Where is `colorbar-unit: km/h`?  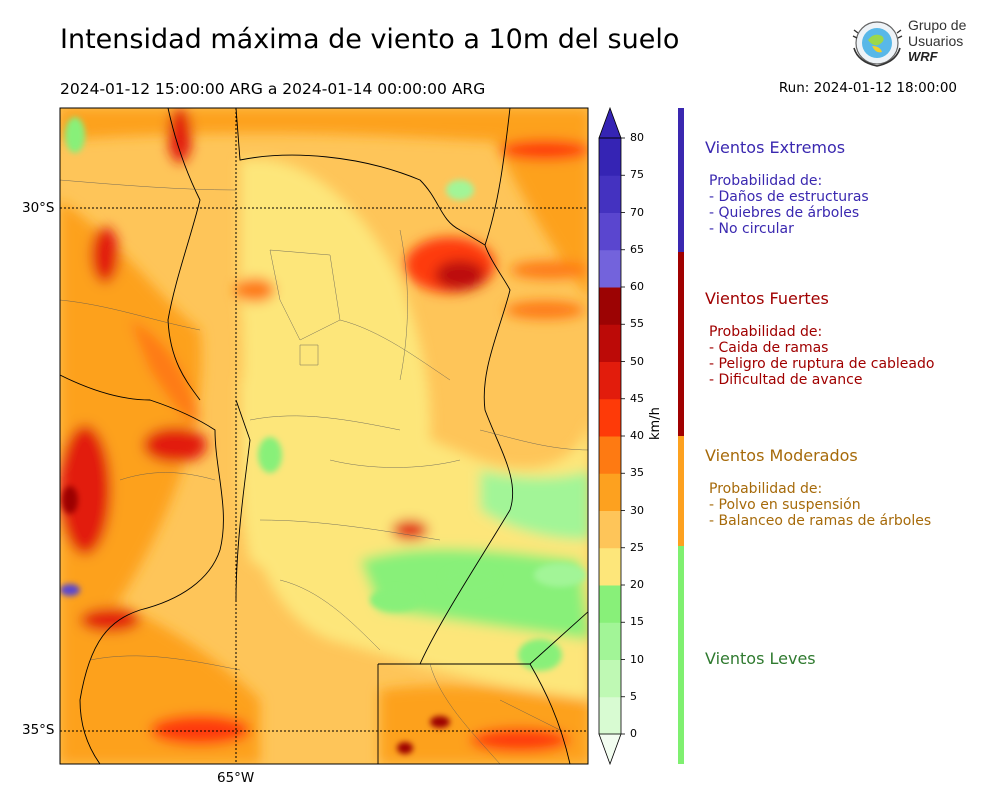
colorbar-unit: km/h is located at coordinates (655, 423).